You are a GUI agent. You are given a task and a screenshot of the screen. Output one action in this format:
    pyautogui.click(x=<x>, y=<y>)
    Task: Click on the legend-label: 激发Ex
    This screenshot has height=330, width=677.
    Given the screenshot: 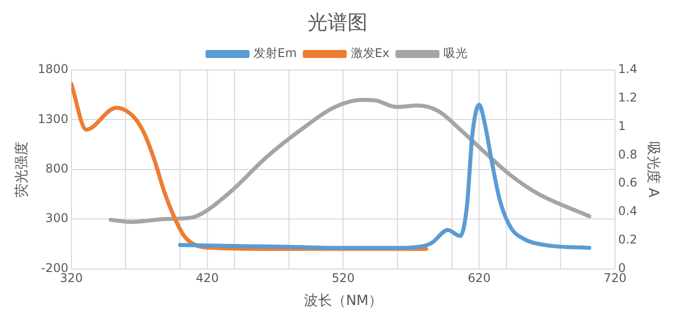 What is the action you would take?
    pyautogui.click(x=370, y=53)
    